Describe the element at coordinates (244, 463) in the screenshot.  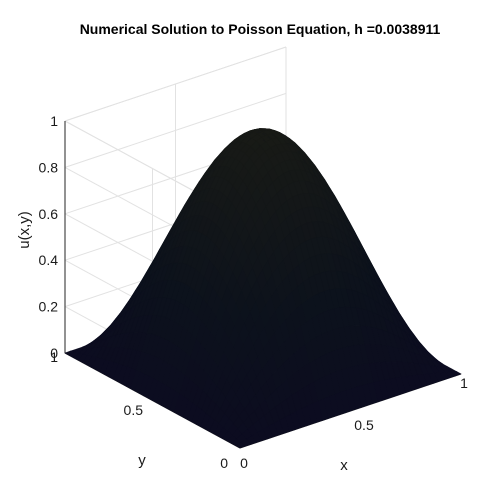
I see `x-tick-0: 0` at that location.